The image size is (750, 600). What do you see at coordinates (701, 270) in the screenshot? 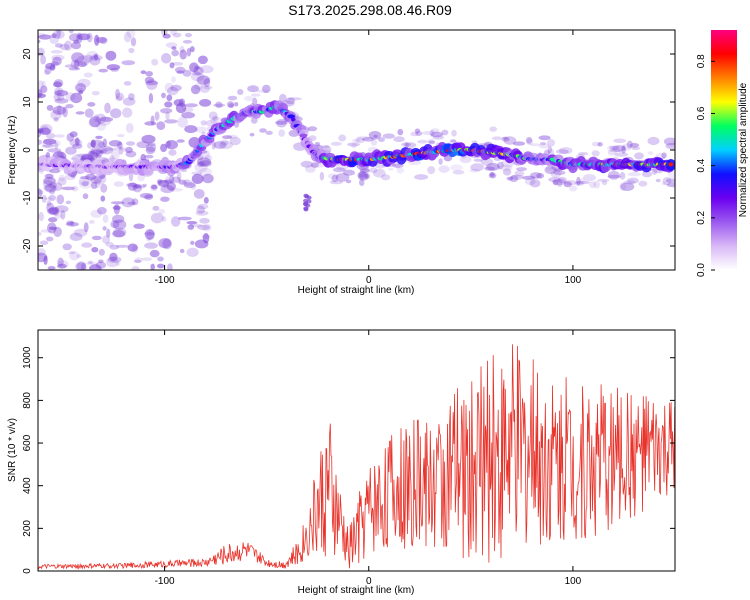
I see `colorbar-tick-label: 0.0` at bounding box center [701, 270].